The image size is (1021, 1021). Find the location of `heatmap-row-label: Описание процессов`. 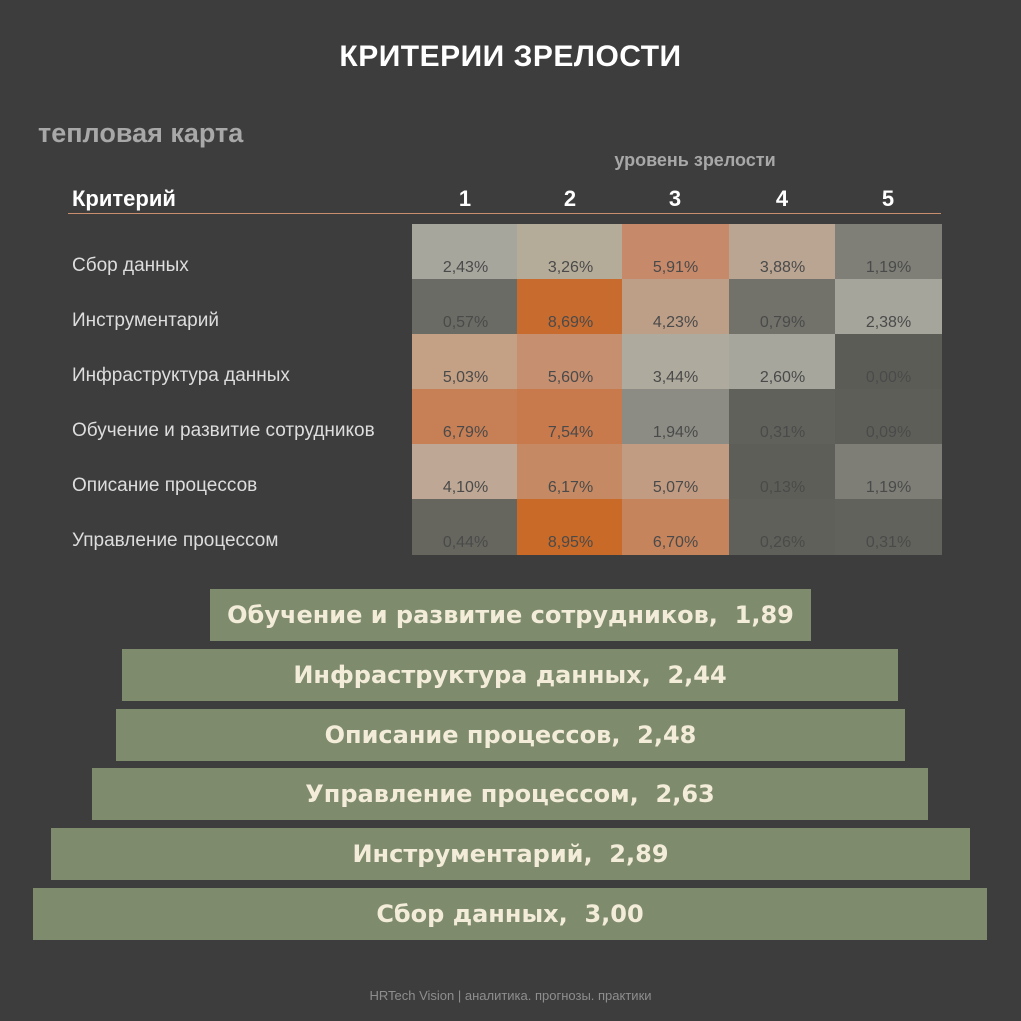

heatmap-row-label: Описание процессов is located at coordinates (165, 485).